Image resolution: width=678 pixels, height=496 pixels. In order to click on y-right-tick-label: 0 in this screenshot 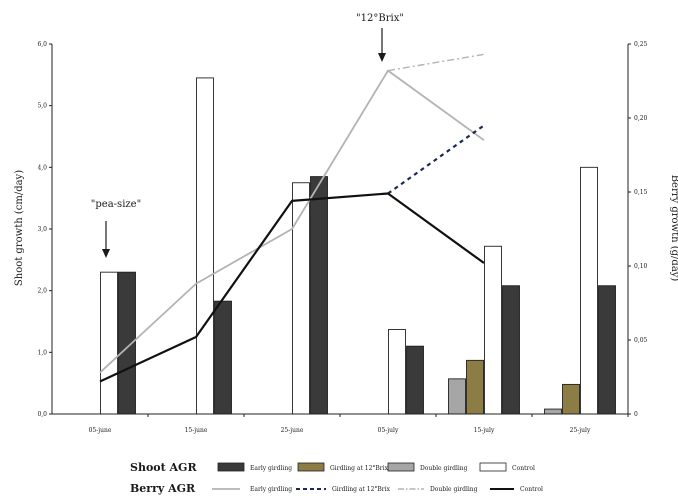, I will do `click(636, 414)`.